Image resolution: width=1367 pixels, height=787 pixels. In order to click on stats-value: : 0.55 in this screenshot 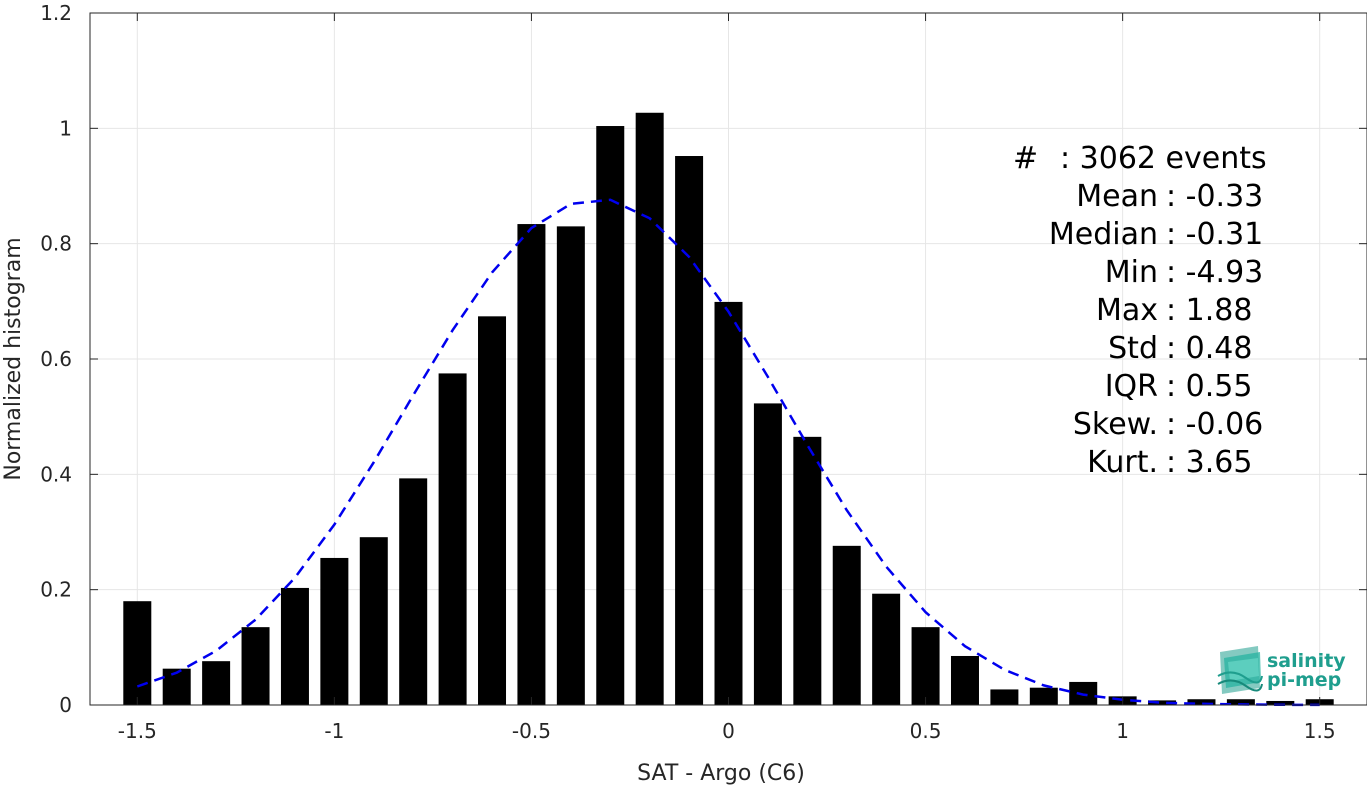, I will do `click(1209, 386)`.